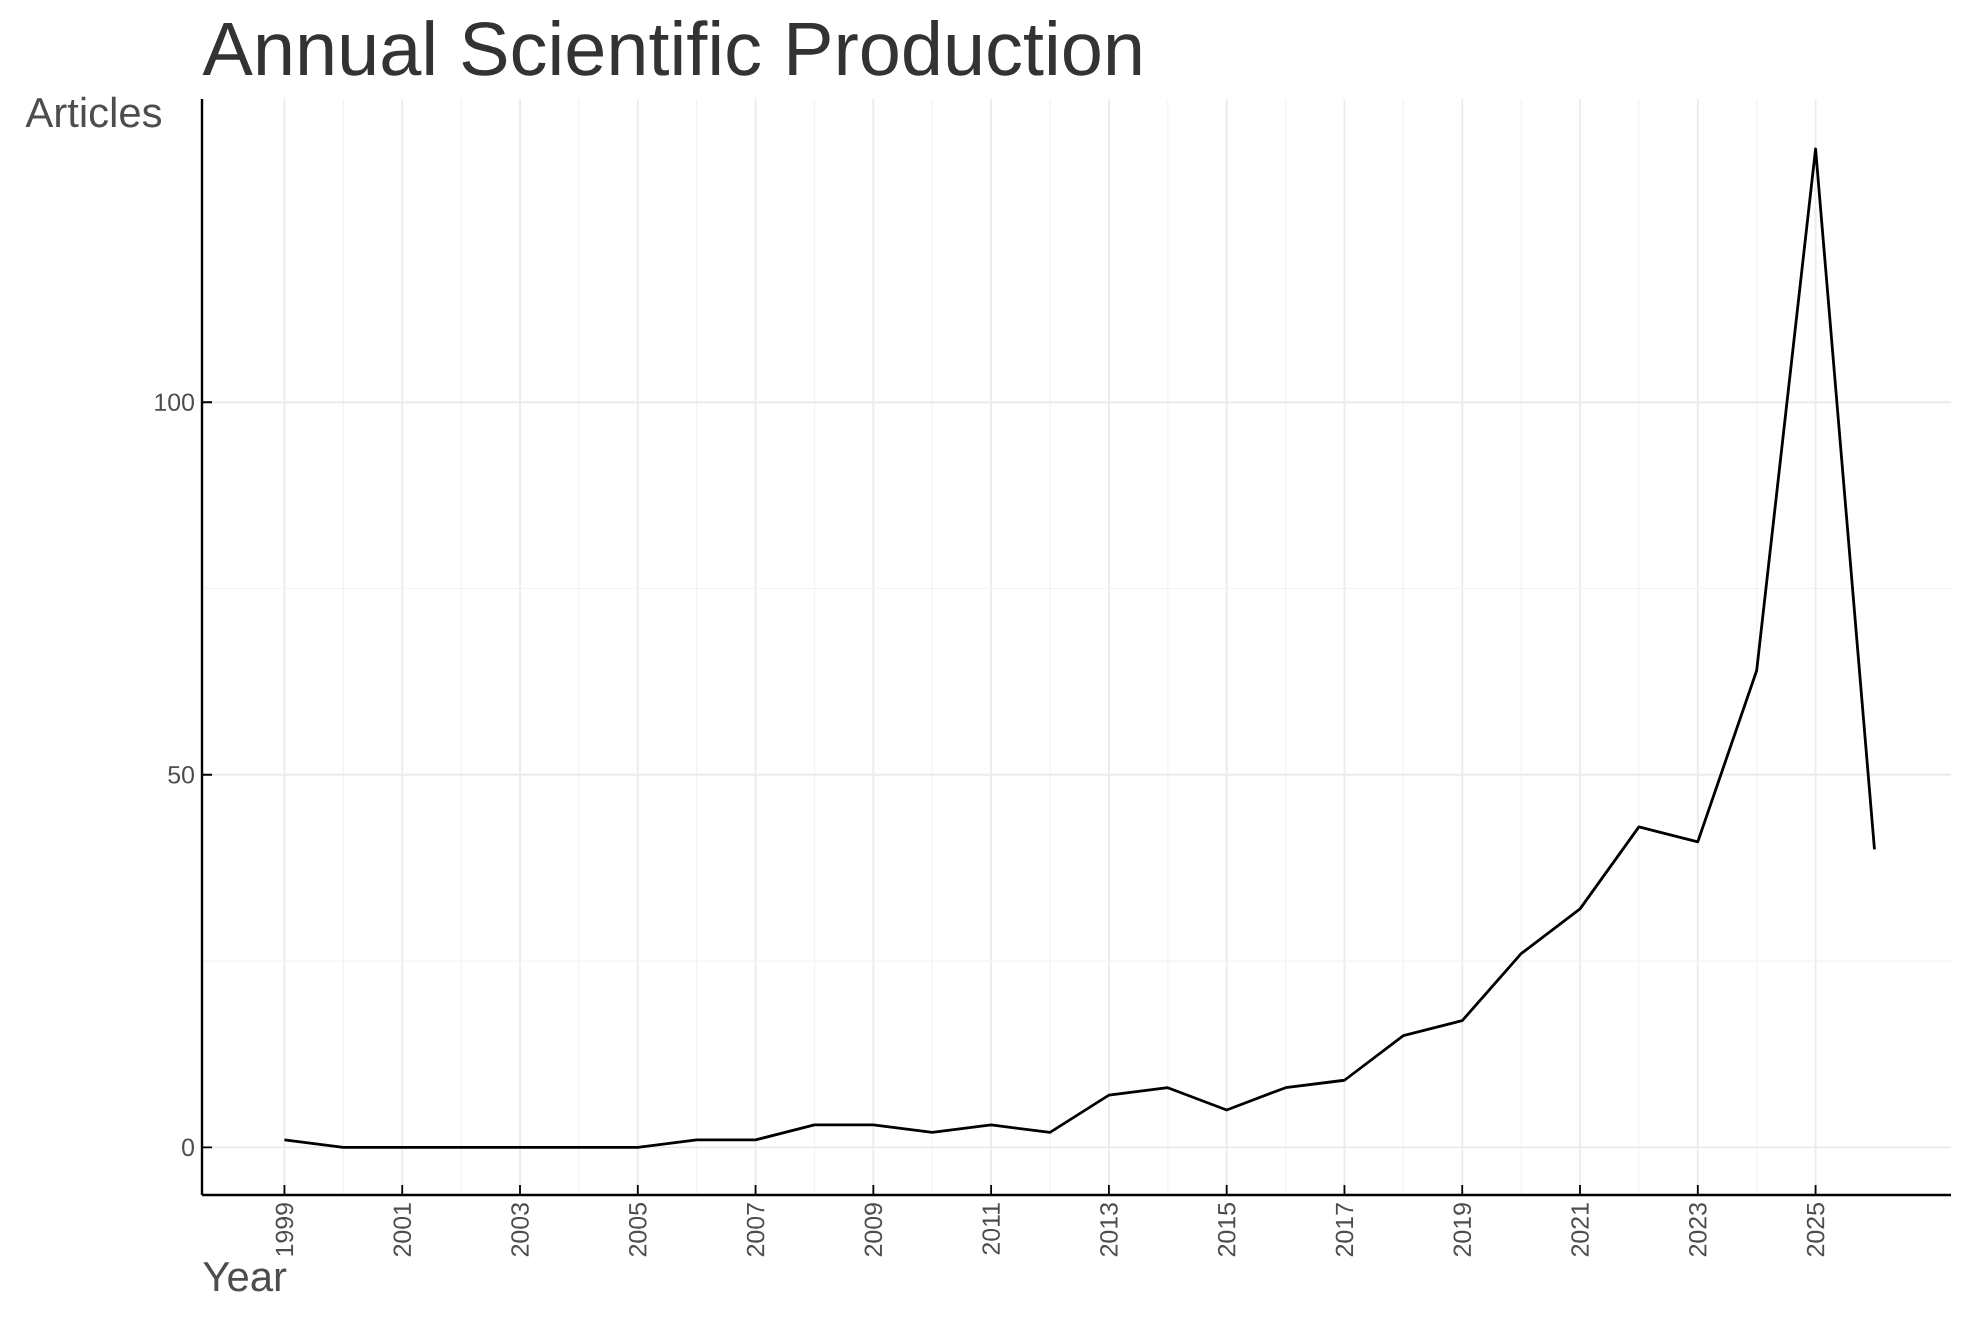 This screenshot has height=1319, width=1980. I want to click on y-tick-label: 0, so click(188, 1147).